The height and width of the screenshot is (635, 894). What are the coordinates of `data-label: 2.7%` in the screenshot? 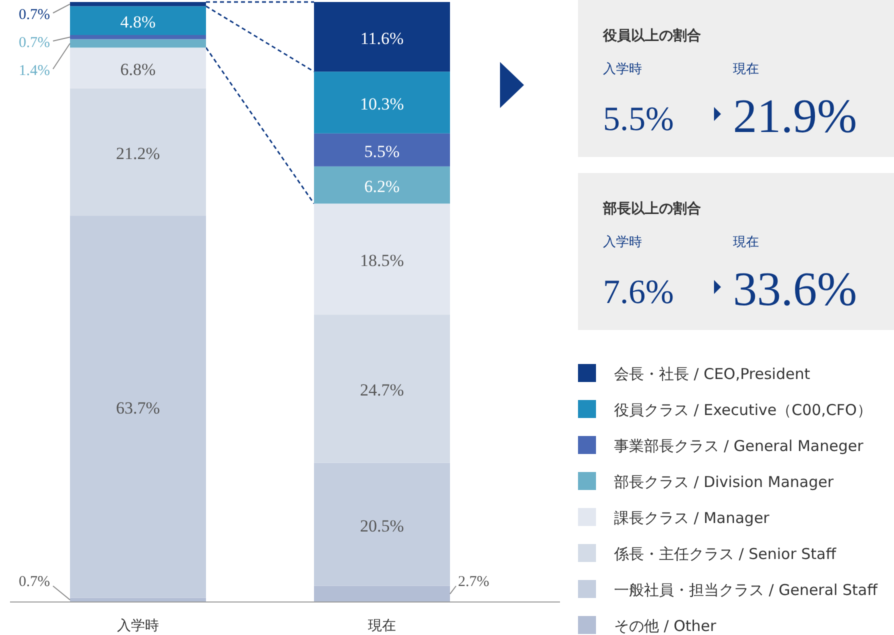 It's located at (474, 582).